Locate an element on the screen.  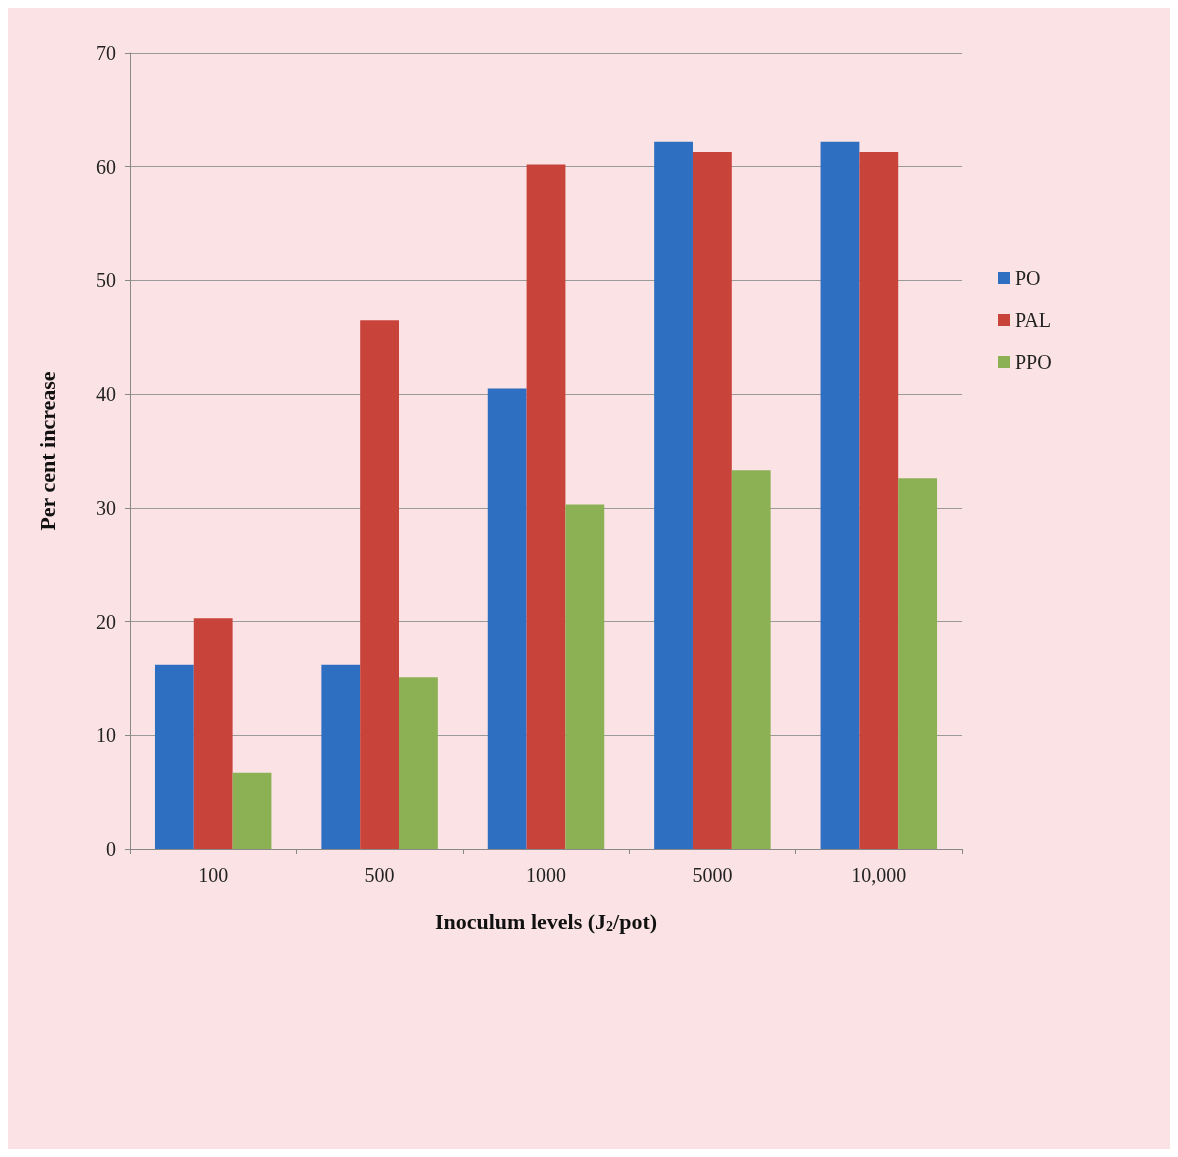
y-tick-label: 70 is located at coordinates (106, 53).